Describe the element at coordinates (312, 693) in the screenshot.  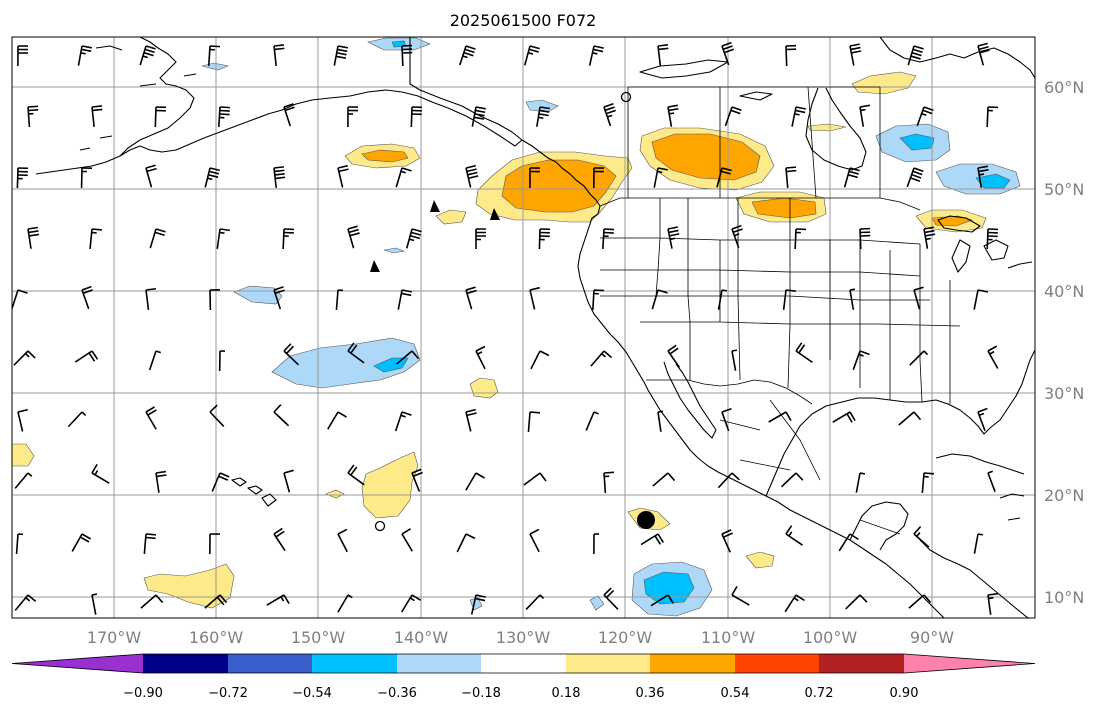
I see `colorbar-tick-label: −0.54` at that location.